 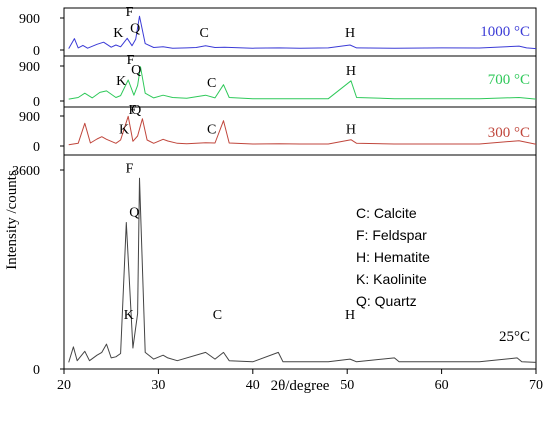 What do you see at coordinates (253, 385) in the screenshot?
I see `x-tick-label: 40` at bounding box center [253, 385].